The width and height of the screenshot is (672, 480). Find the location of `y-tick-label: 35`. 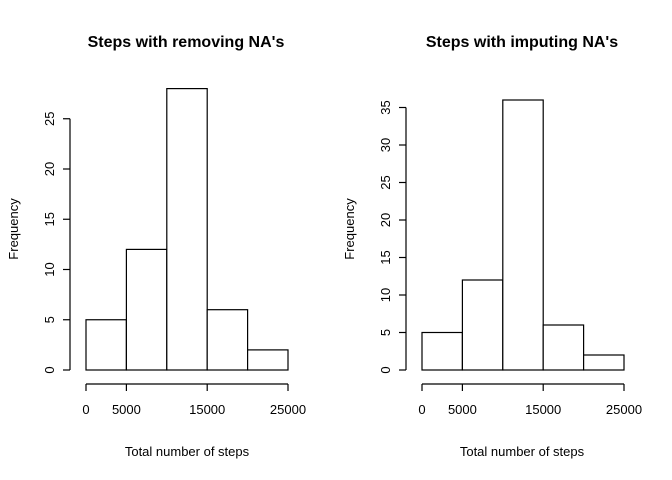

y-tick-label: 35 is located at coordinates (385, 107).